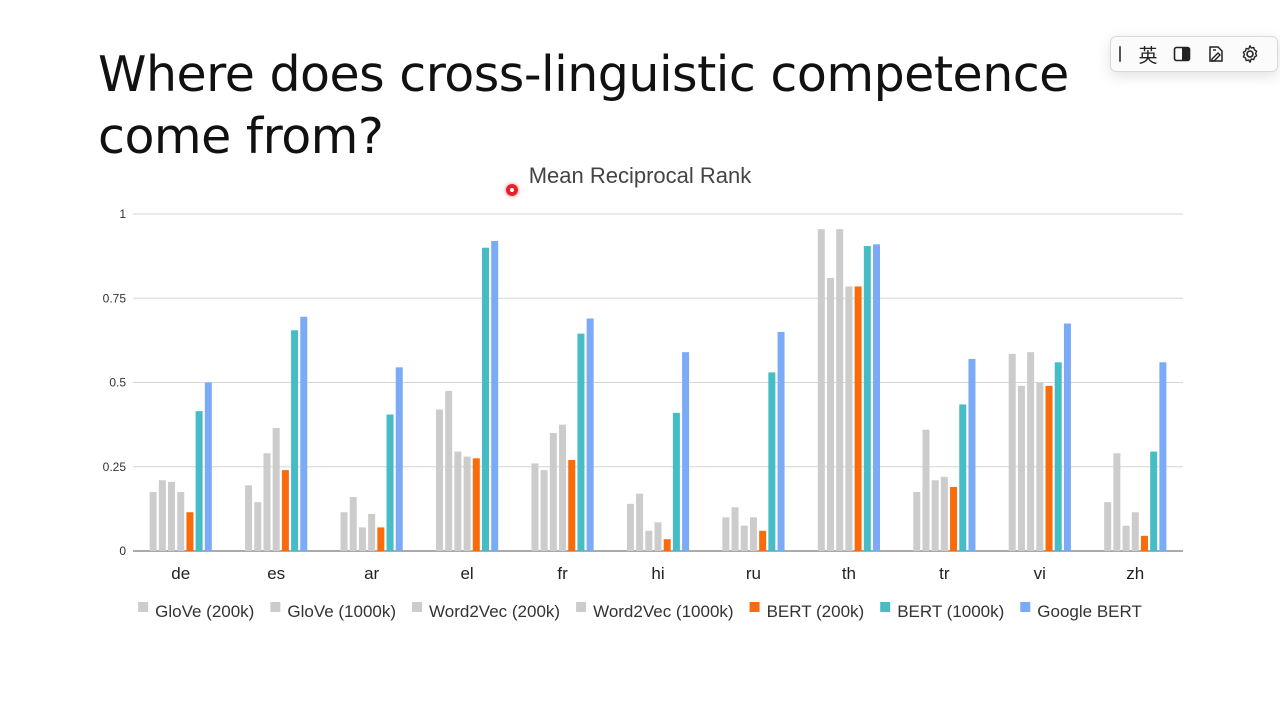 Image resolution: width=1280 pixels, height=720 pixels. Describe the element at coordinates (117, 383) in the screenshot. I see `y-tick-label: 0.5` at that location.